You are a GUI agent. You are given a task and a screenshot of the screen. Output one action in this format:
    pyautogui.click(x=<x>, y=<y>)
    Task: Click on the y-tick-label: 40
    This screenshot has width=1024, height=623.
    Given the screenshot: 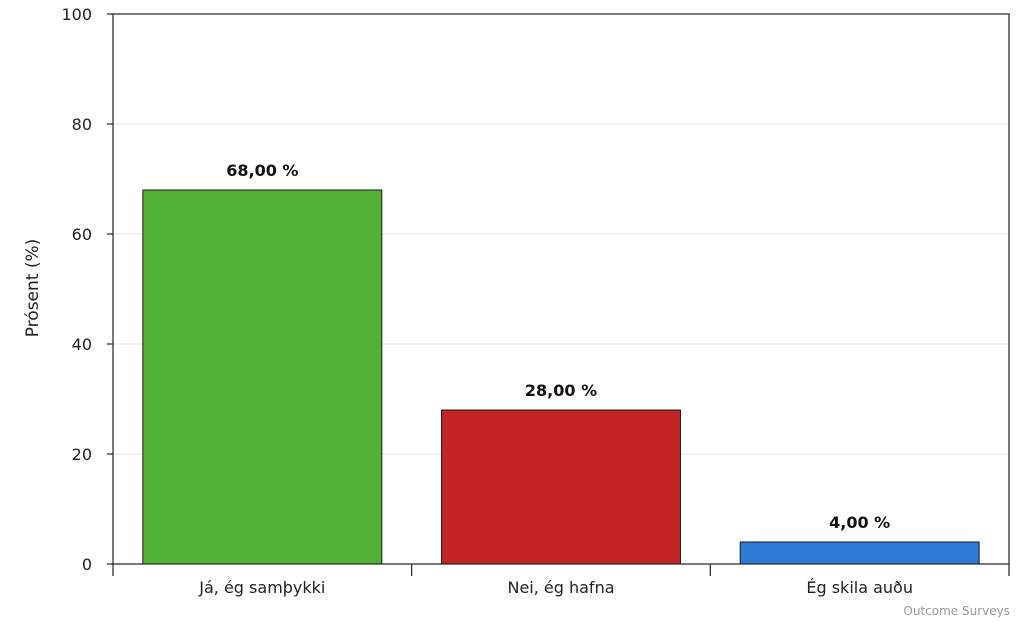 What is the action you would take?
    pyautogui.click(x=82, y=344)
    